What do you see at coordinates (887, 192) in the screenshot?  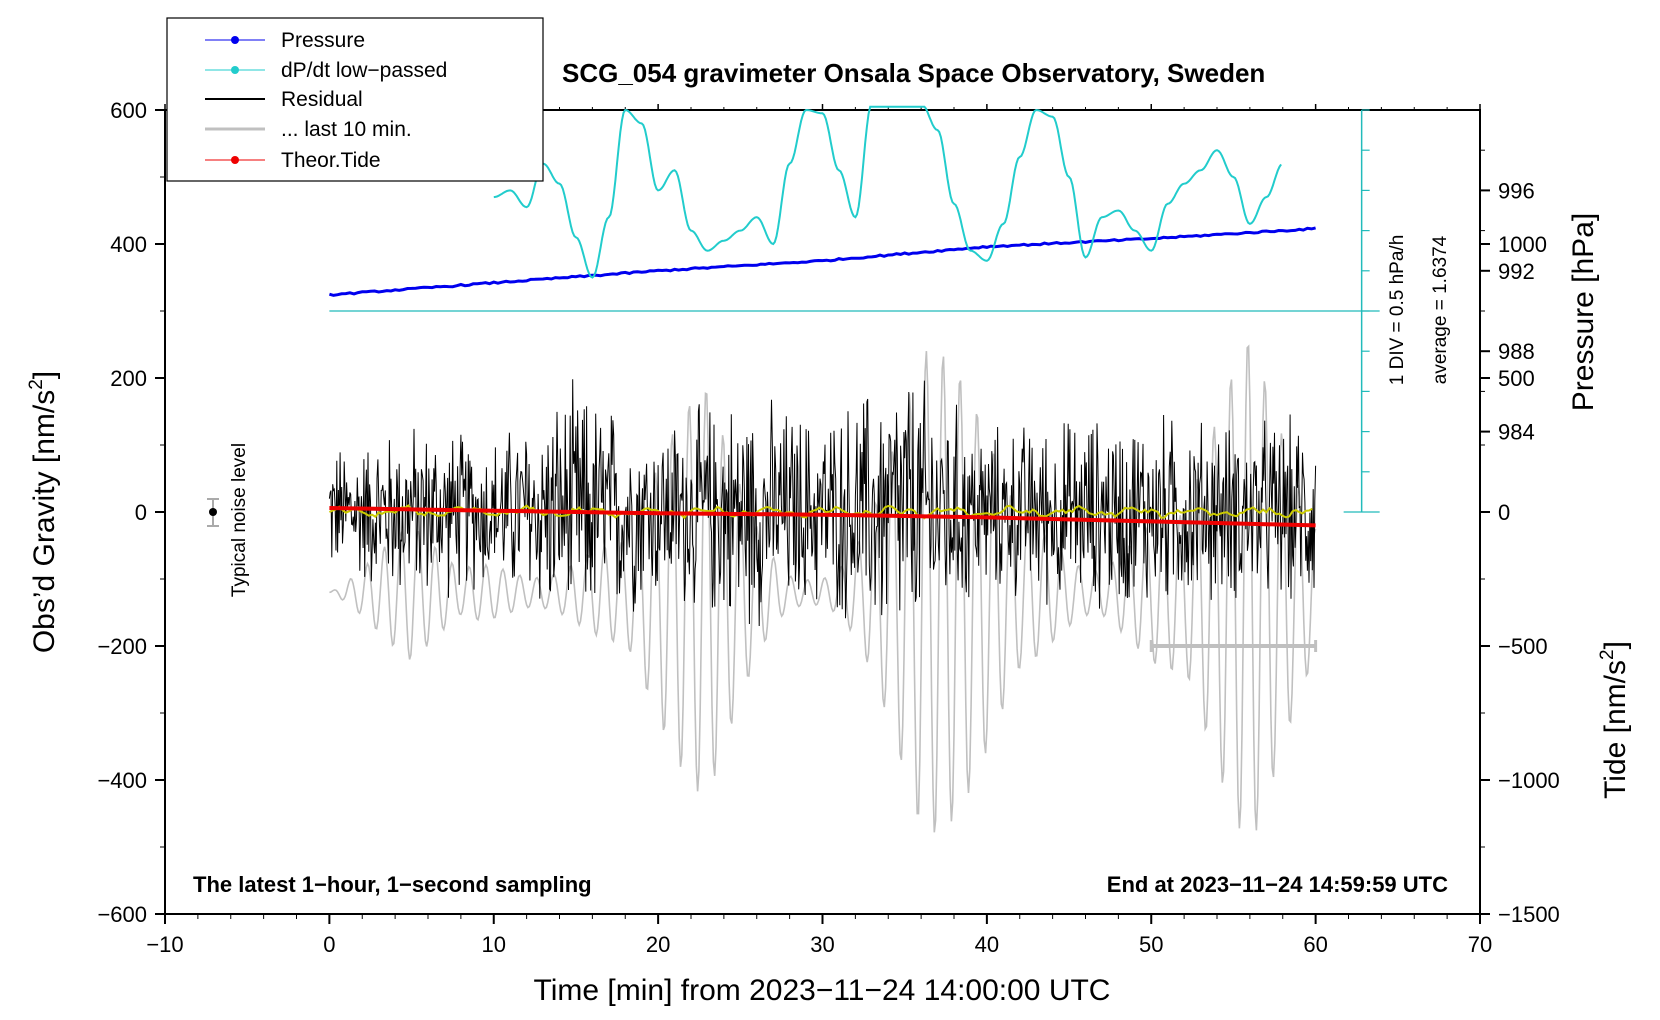 I see `series-dpdt-line` at bounding box center [887, 192].